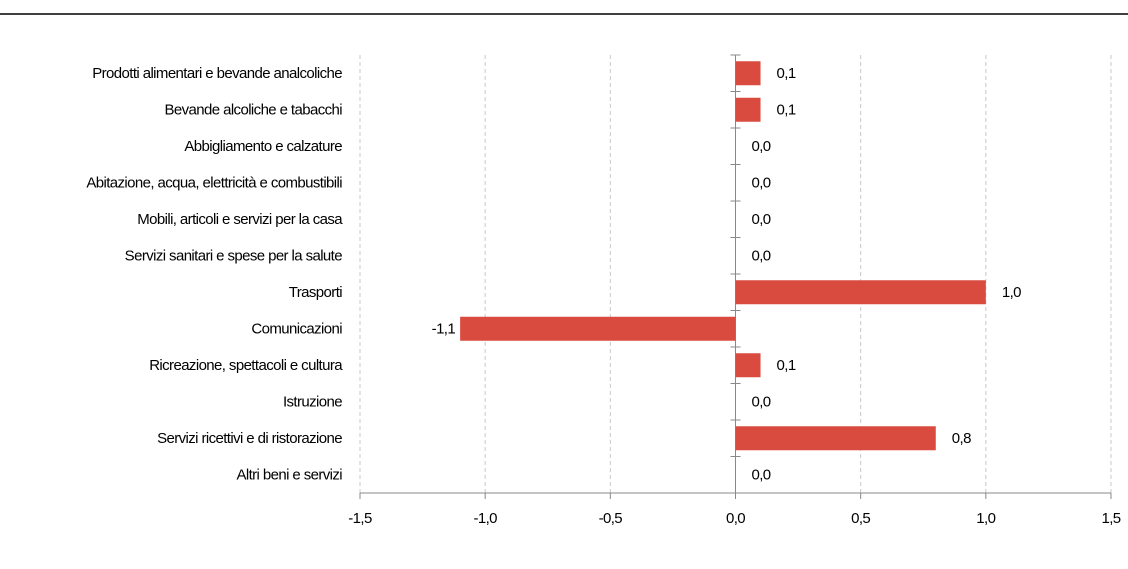 The height and width of the screenshot is (569, 1128). I want to click on x-tick-label: 1,0, so click(985, 518).